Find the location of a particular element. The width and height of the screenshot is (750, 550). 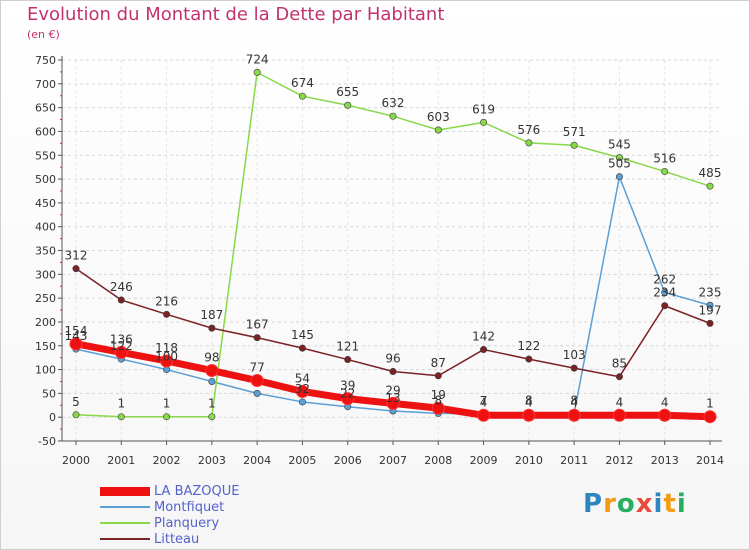

logo-letter: P is located at coordinates (593, 504).